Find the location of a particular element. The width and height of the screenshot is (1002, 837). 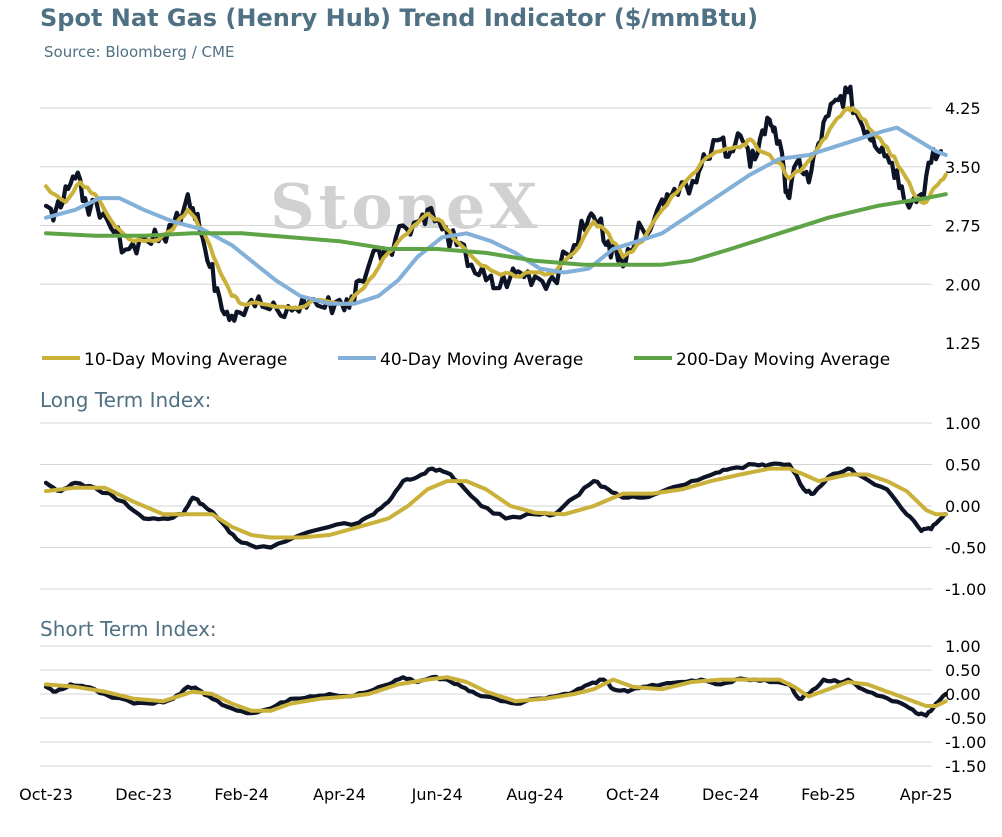

long-y-tick-label: -0.50 is located at coordinates (965, 548).